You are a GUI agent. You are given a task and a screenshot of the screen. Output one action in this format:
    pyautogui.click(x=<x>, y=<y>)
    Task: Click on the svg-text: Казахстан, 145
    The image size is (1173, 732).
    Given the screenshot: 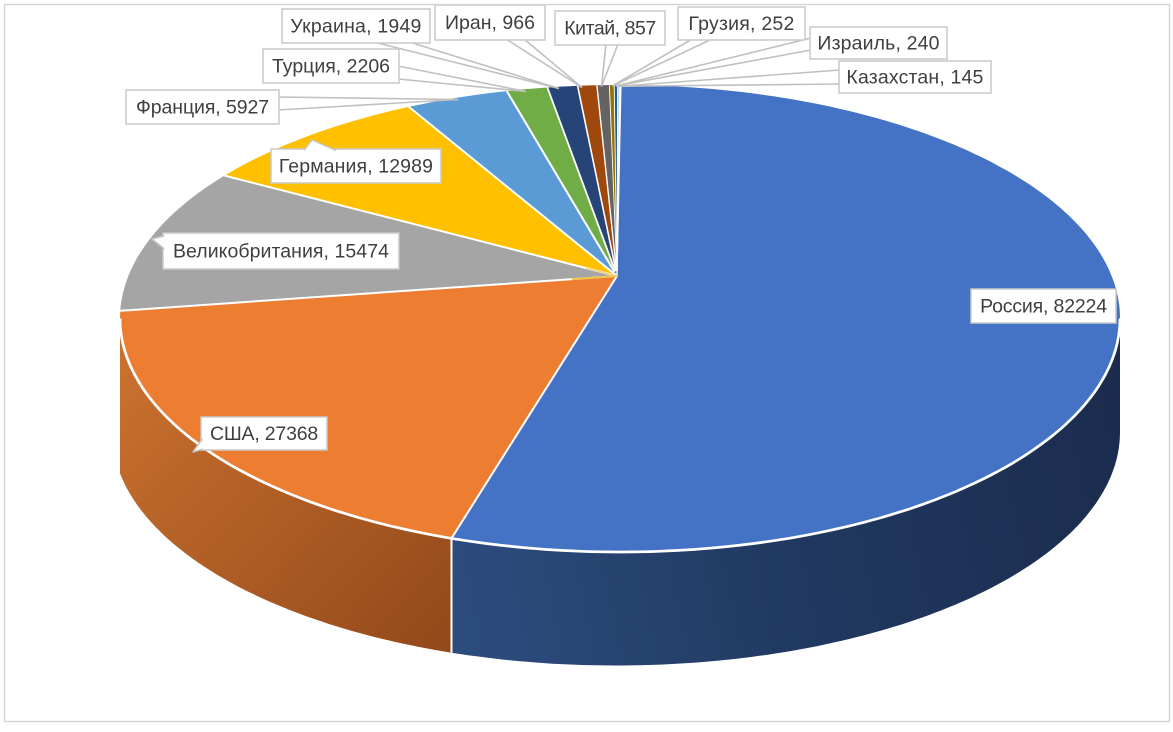 What is the action you would take?
    pyautogui.click(x=914, y=78)
    